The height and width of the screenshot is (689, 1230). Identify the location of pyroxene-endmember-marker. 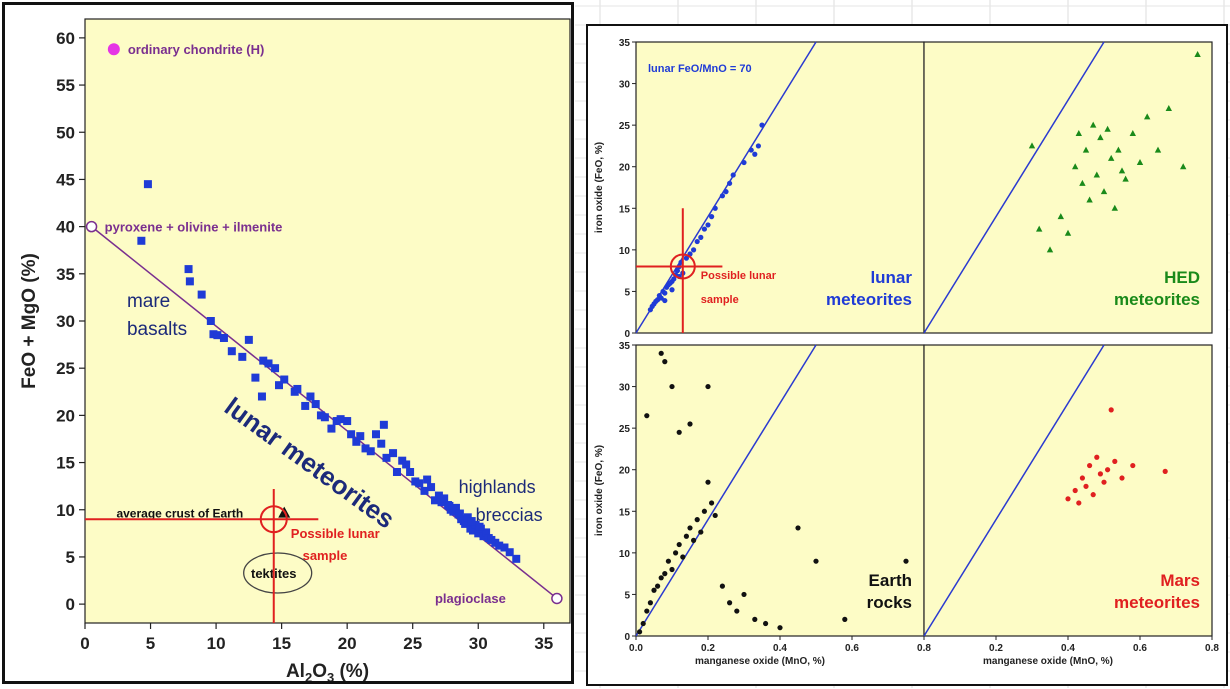
(91, 226).